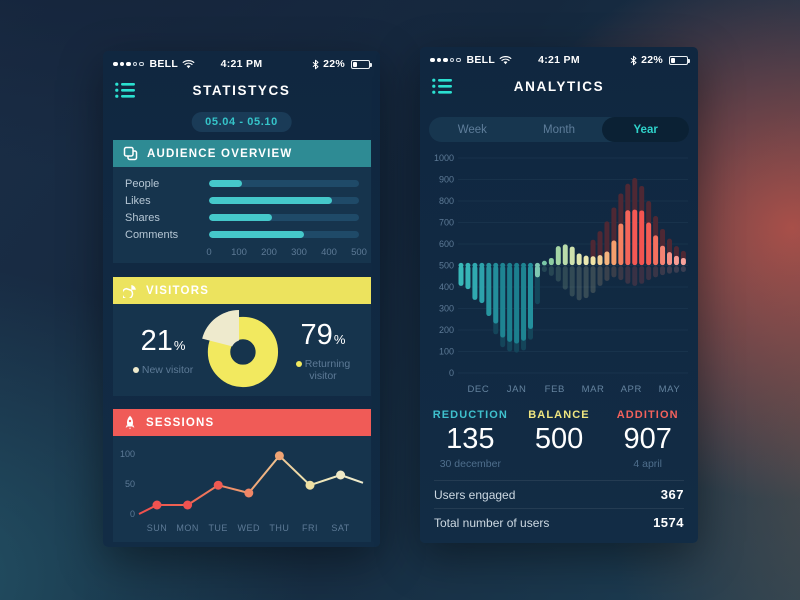  I want to click on svg-text: THU, so click(279, 528).